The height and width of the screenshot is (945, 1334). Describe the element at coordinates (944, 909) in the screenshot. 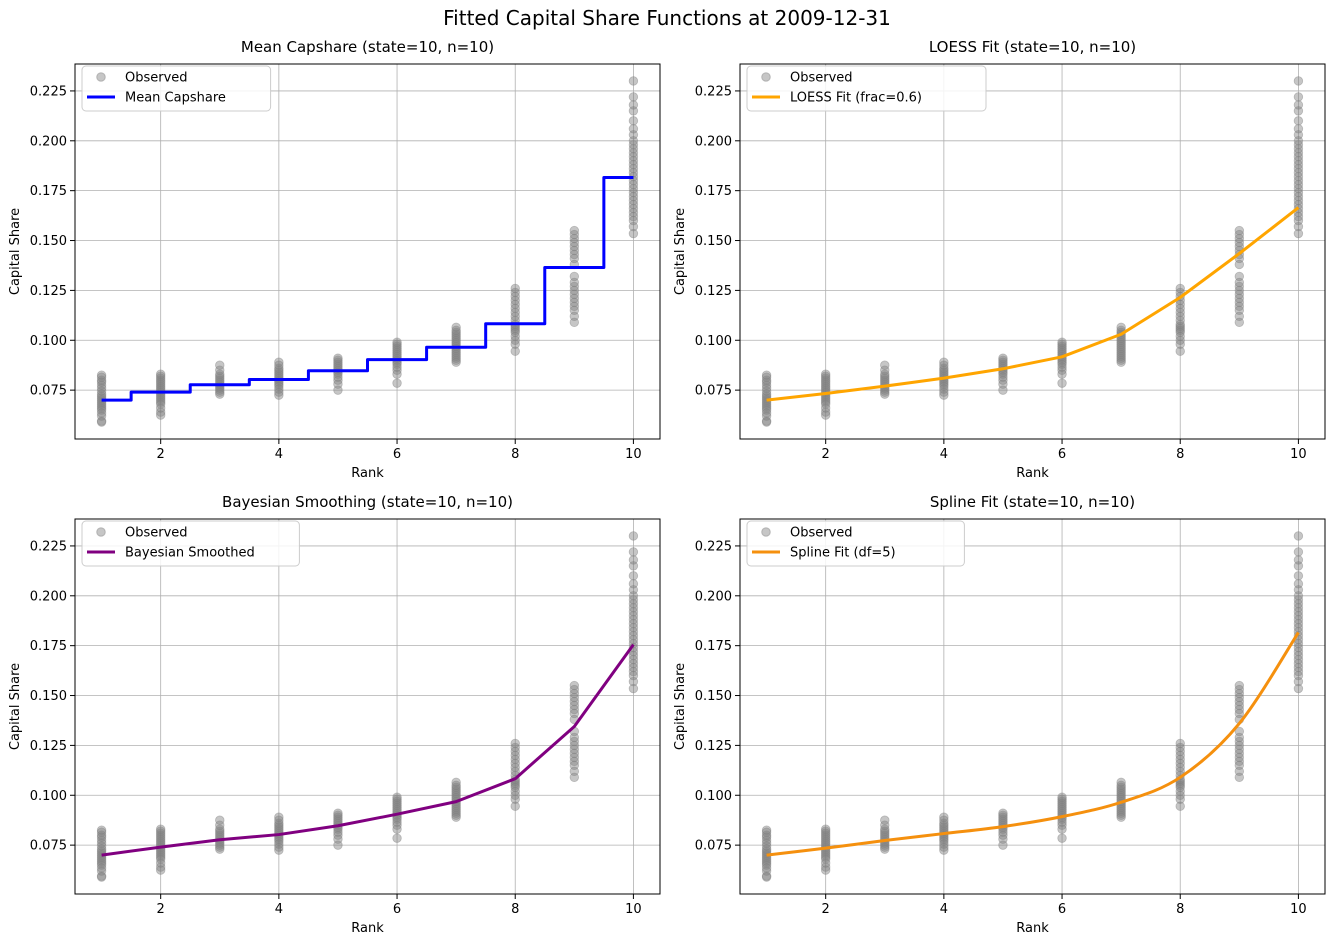

I see `x-tick-label: 4` at that location.